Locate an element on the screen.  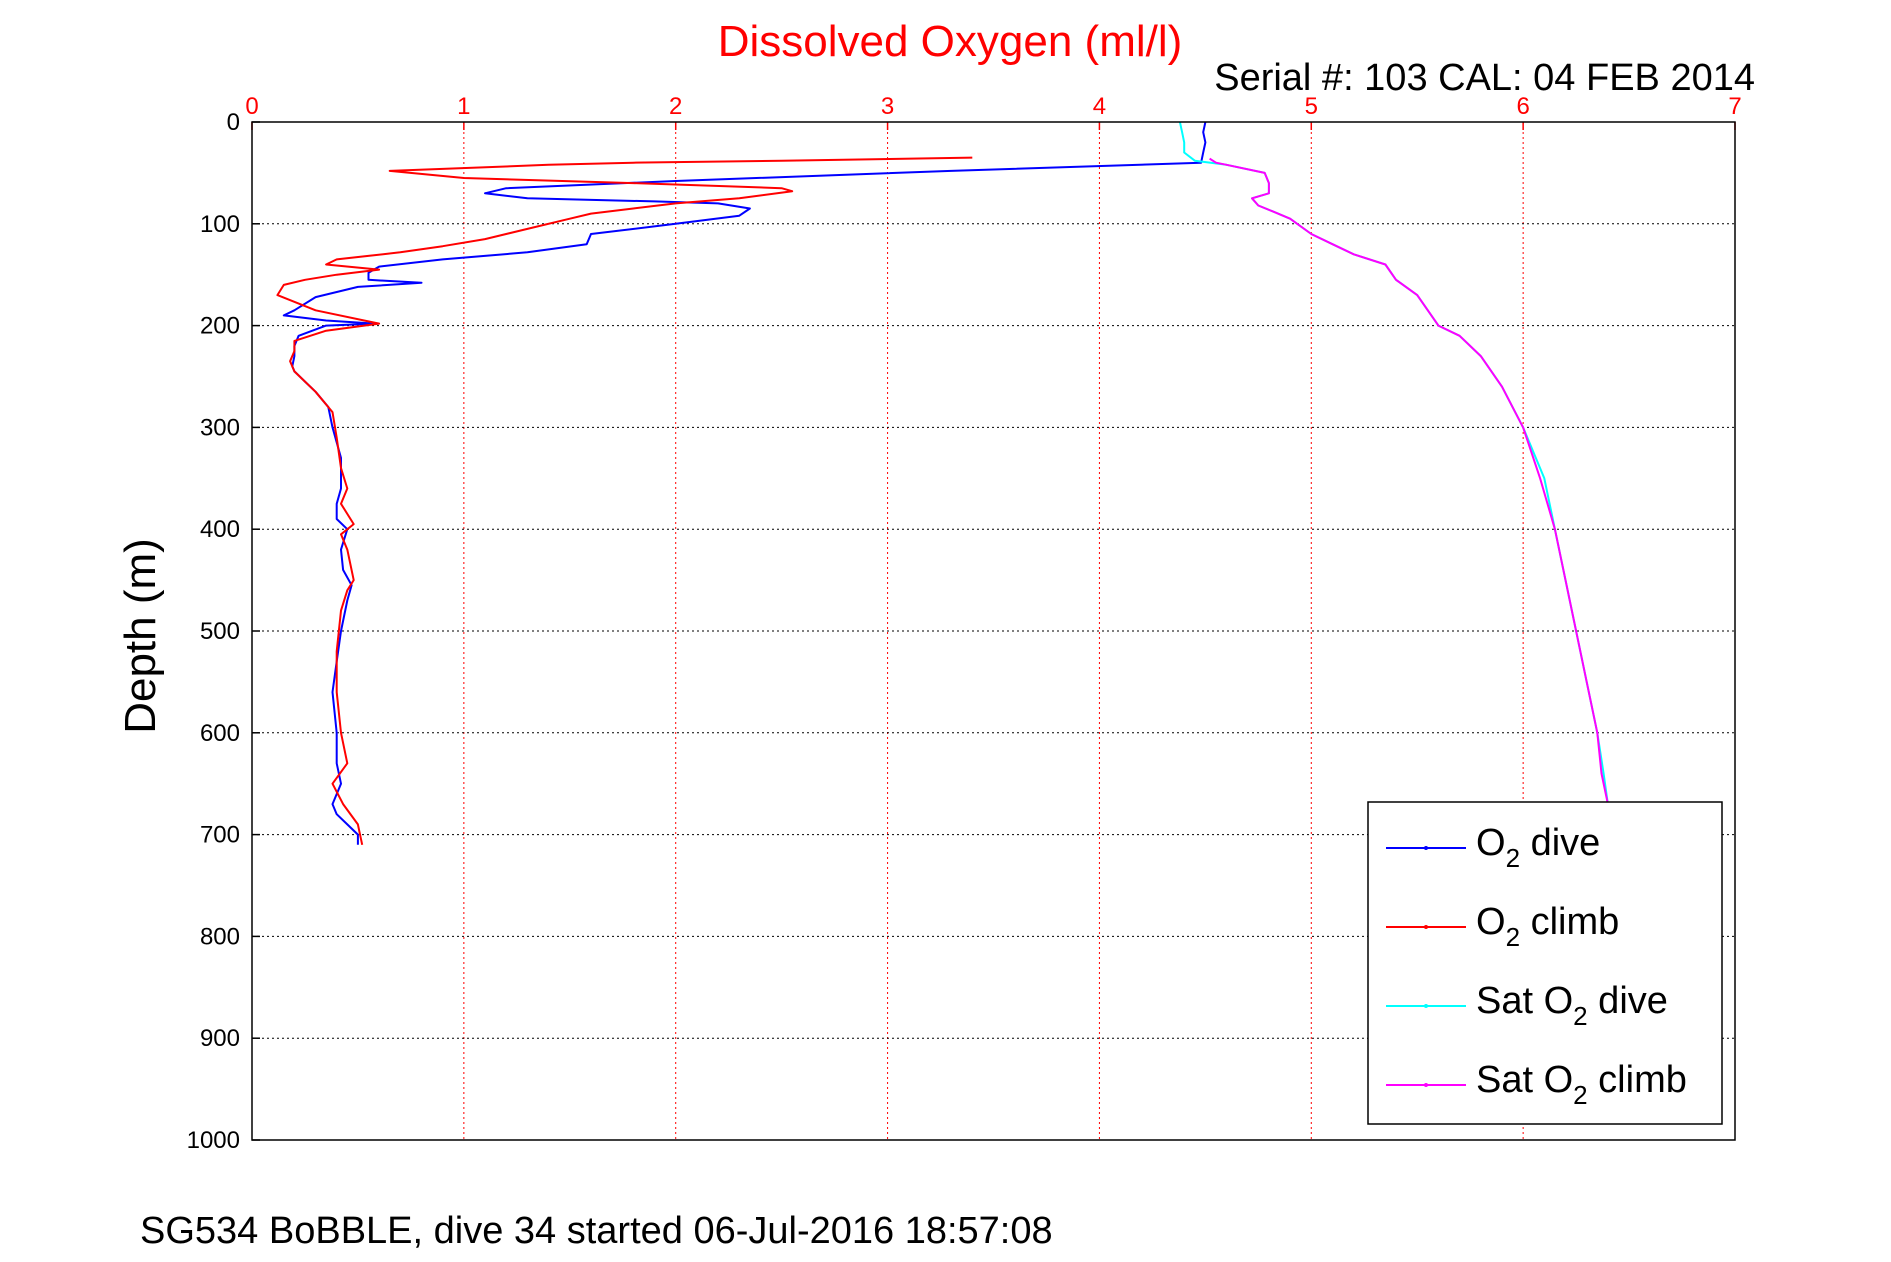
x-tick-label: 7 is located at coordinates (1734, 106).